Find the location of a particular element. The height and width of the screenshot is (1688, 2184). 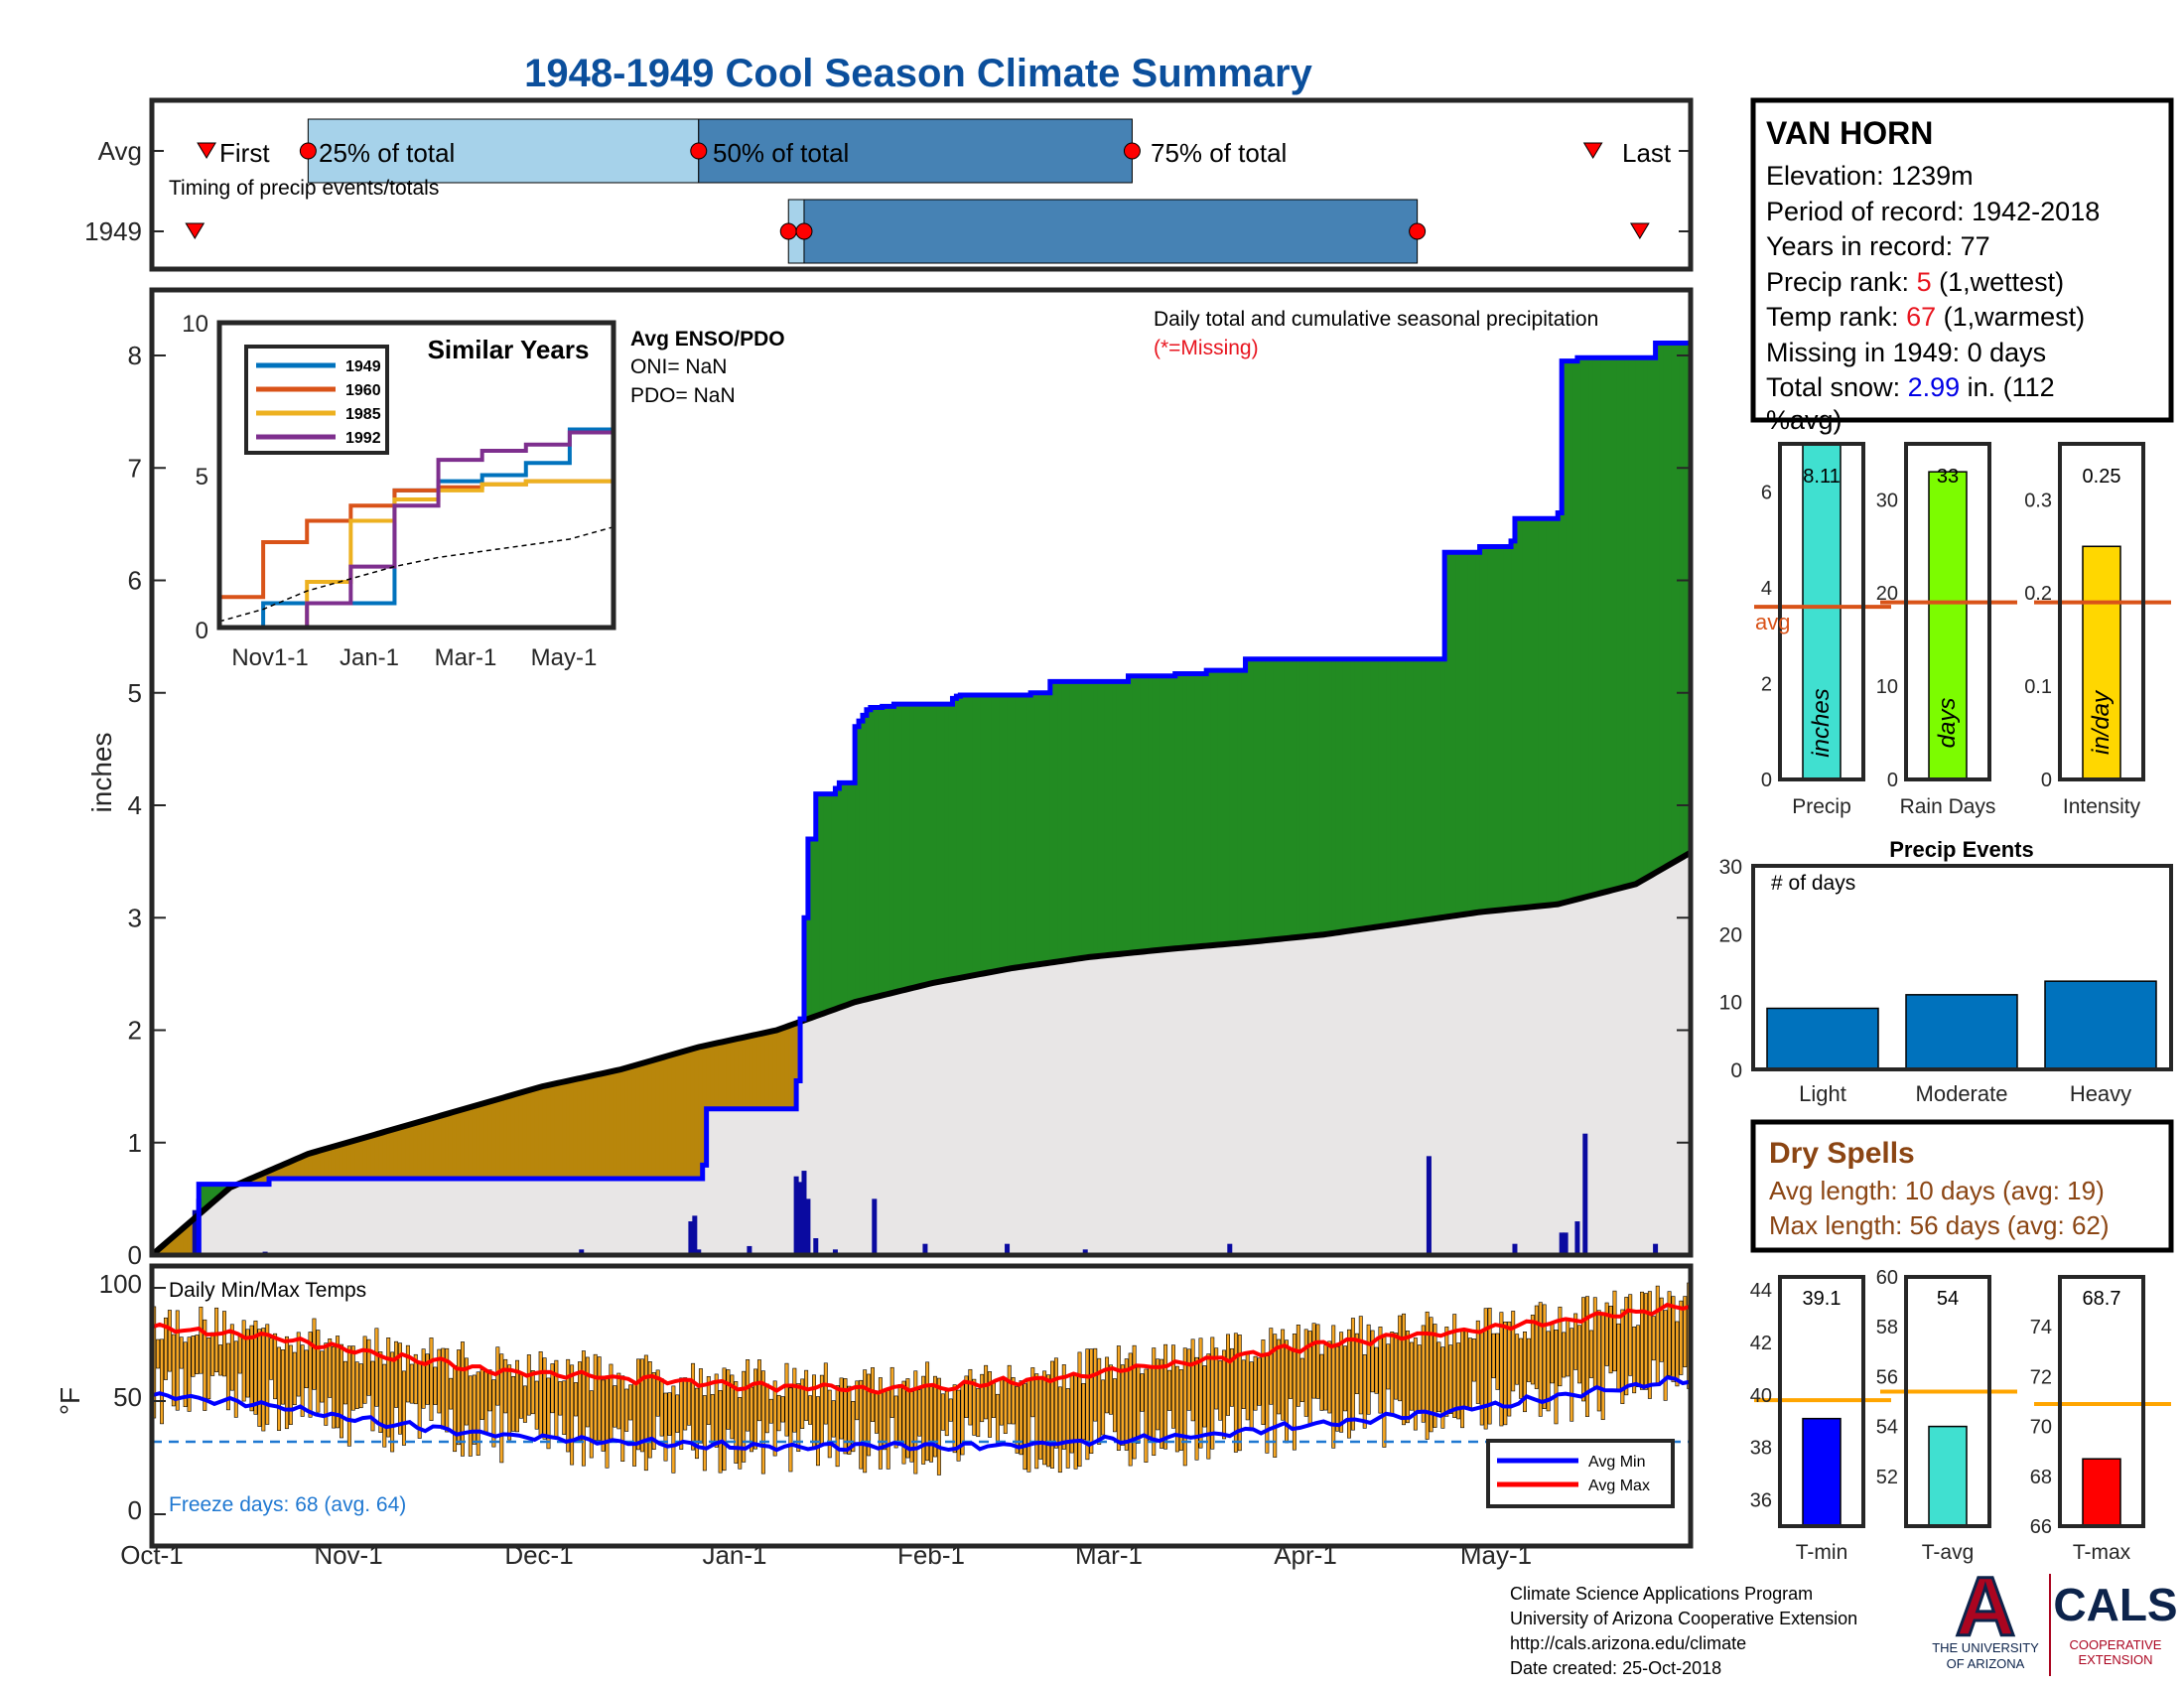

summary-ytick-2: 0.1 is located at coordinates (2038, 687).